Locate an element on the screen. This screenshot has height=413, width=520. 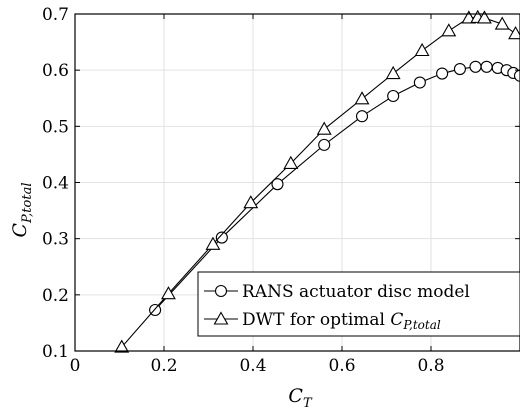
y-tick-label: 0.6 is located at coordinates (55, 71).